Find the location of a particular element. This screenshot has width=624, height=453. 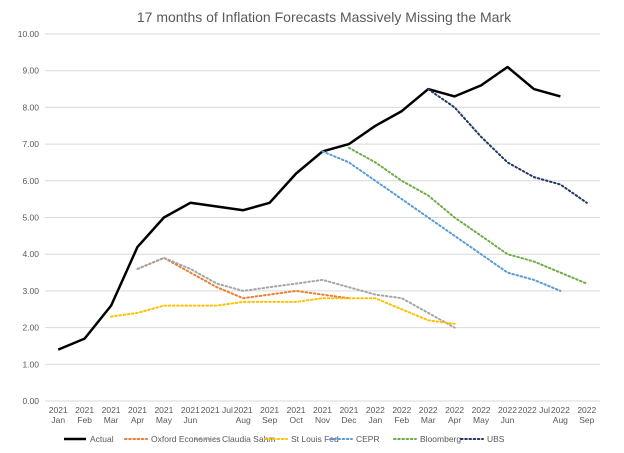

x-tick-label-line: Nov is located at coordinates (323, 420).